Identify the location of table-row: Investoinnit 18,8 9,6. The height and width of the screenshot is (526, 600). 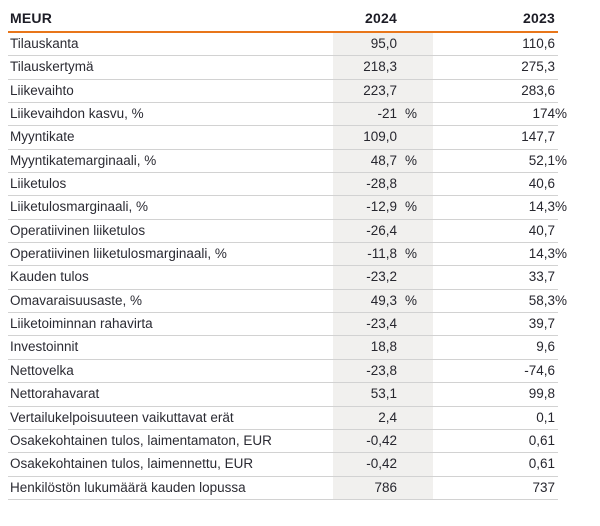
(283, 348).